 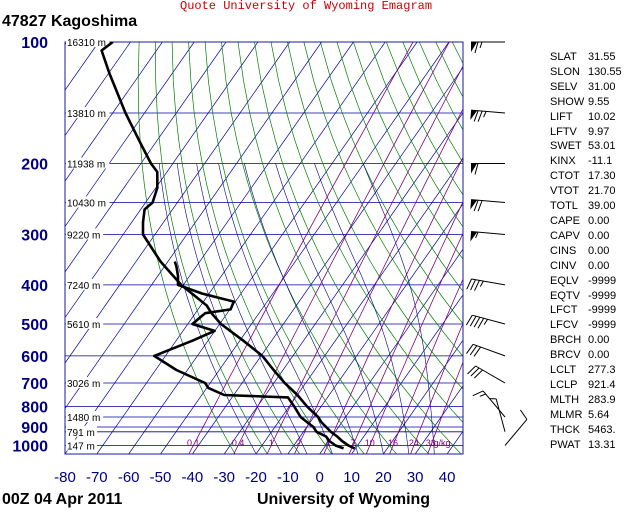 What do you see at coordinates (565, 429) in the screenshot?
I see `index-name: THCK` at bounding box center [565, 429].